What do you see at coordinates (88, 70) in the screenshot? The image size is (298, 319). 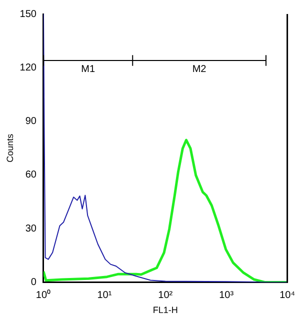 I see `annotation: M1` at bounding box center [88, 70].